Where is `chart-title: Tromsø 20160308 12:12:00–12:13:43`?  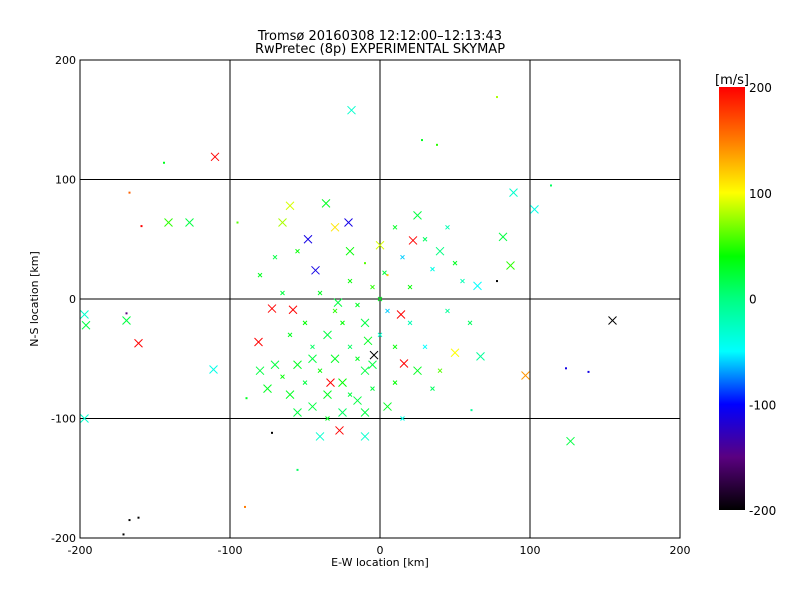
chart-title: Tromsø 20160308 12:12:00–12:13:43 is located at coordinates (379, 36).